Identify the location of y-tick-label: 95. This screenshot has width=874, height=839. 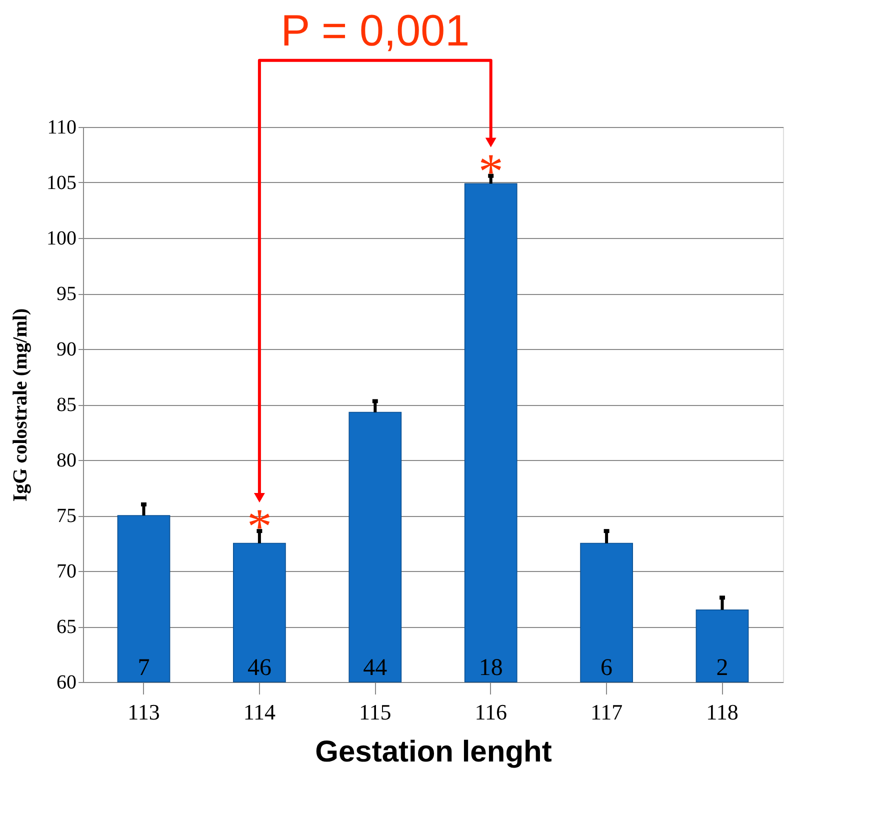
(66, 294).